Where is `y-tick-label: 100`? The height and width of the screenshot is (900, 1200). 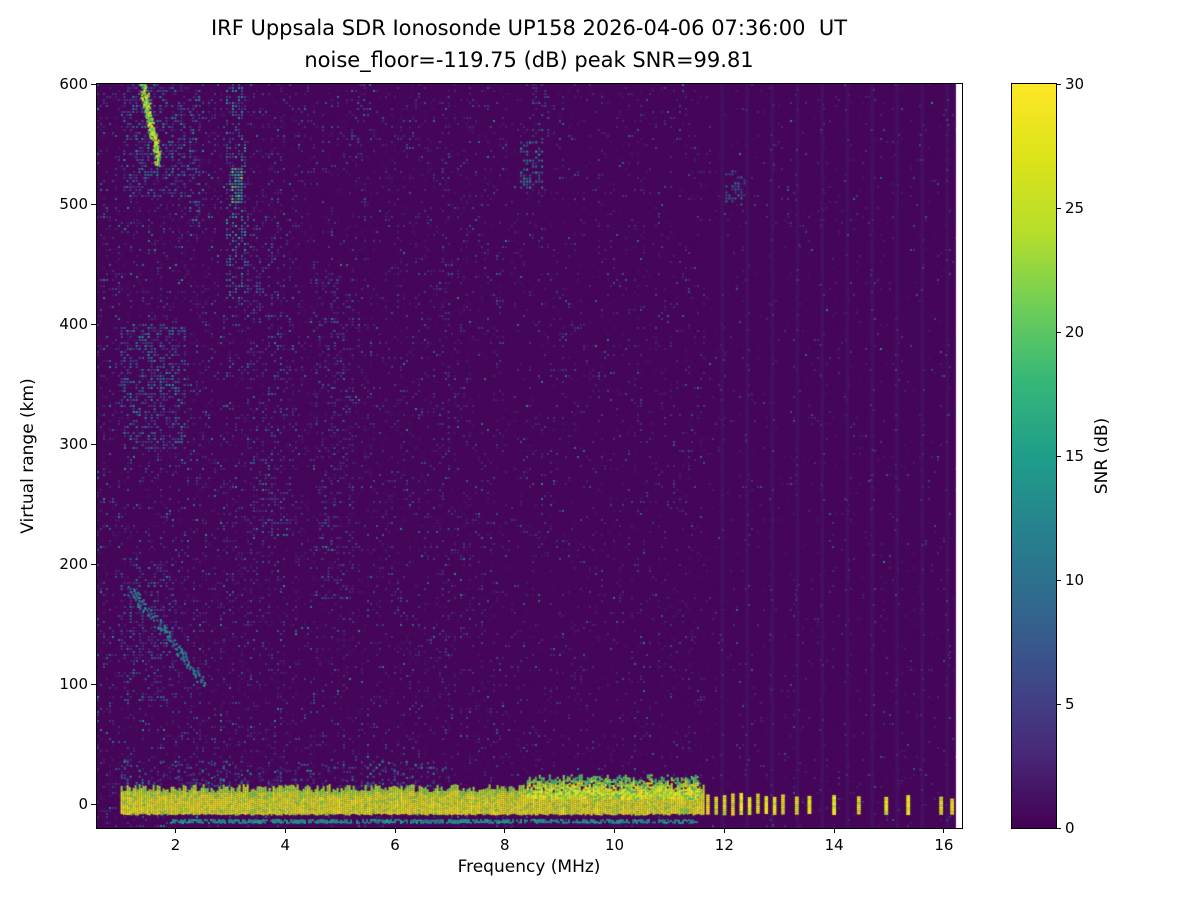
y-tick-label: 100 is located at coordinates (73, 684).